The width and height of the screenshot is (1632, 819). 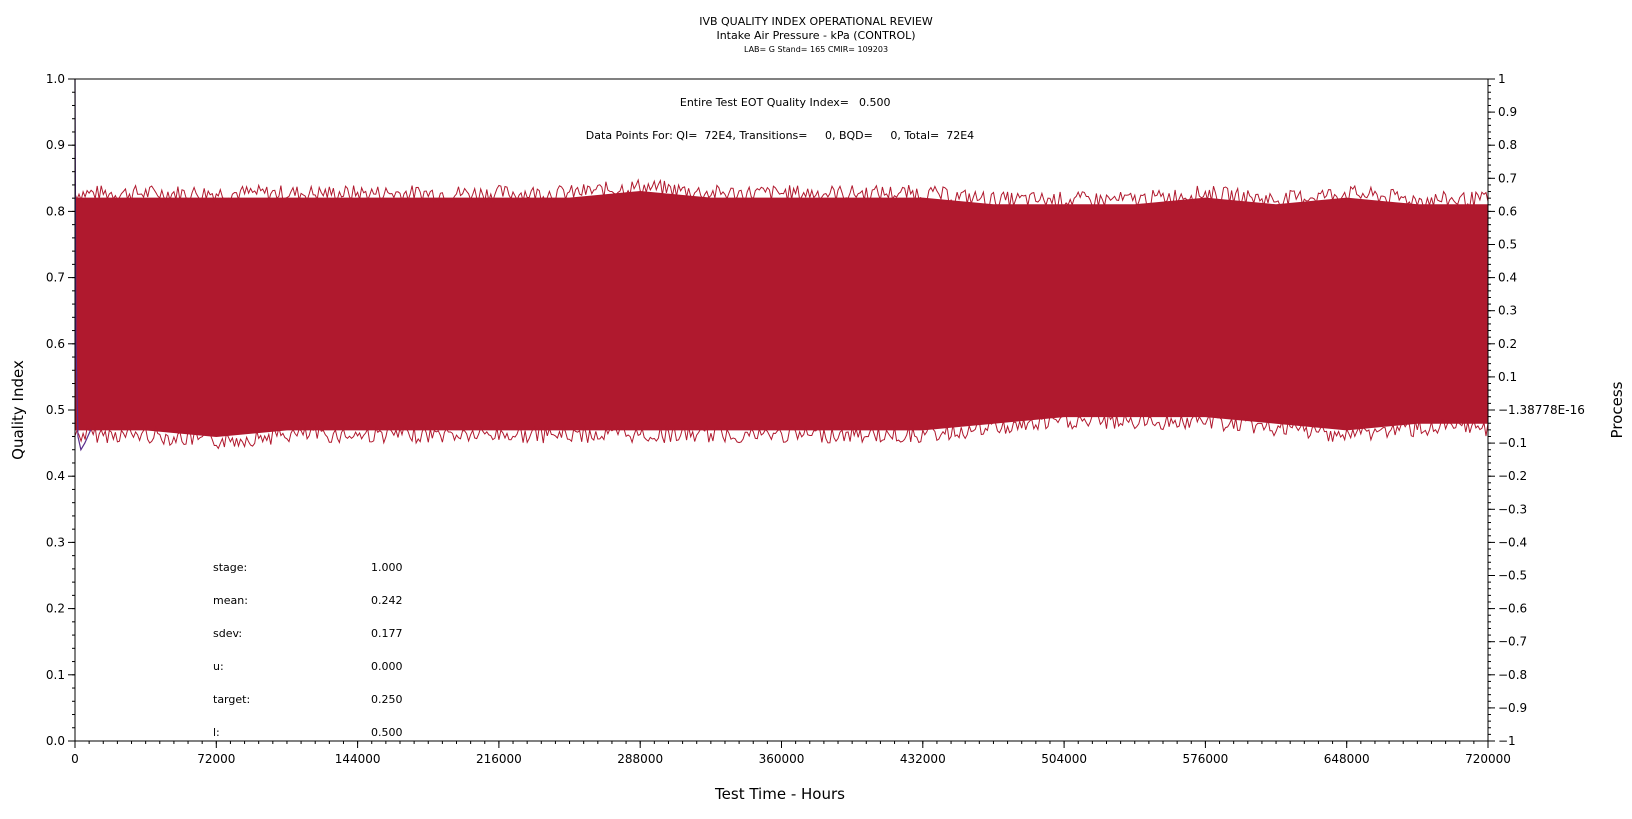 What do you see at coordinates (1541, 410) in the screenshot?
I see `y2-tick-label: −1.38778E-16` at bounding box center [1541, 410].